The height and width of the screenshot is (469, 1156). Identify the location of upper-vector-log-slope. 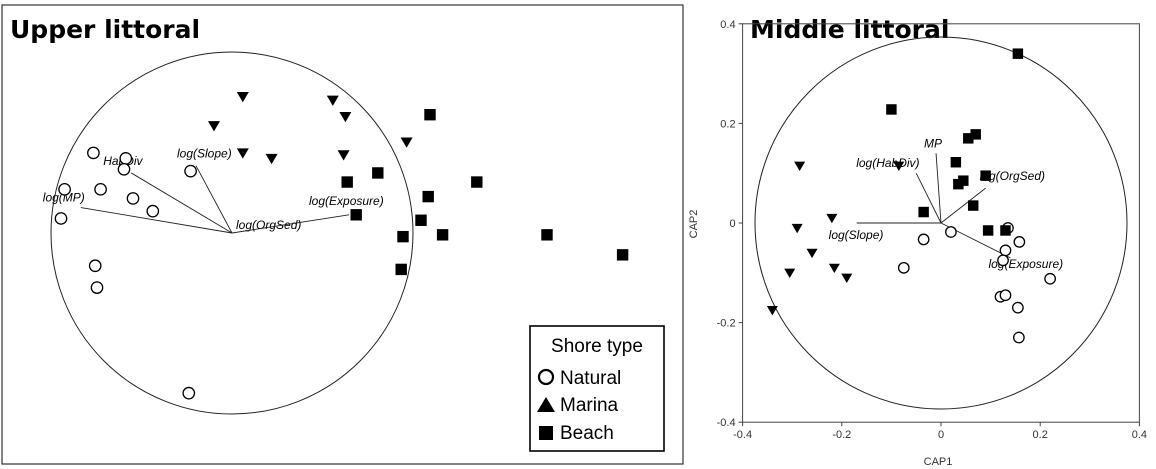
(214, 199).